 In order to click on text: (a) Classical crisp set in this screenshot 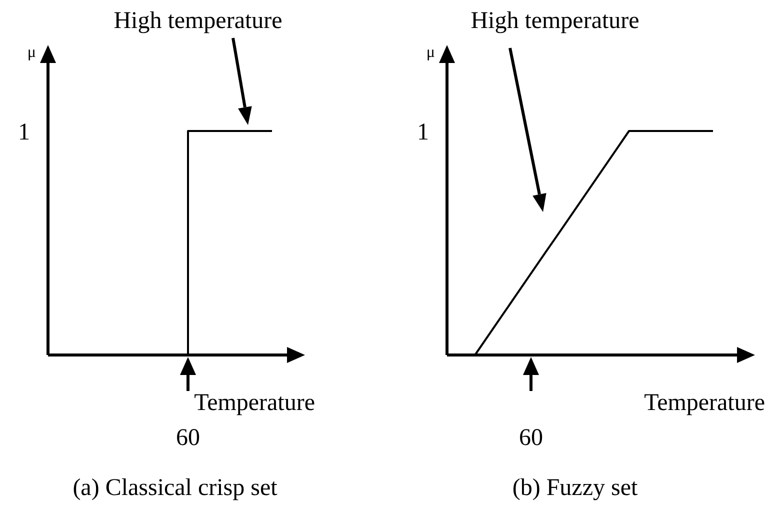, I will do `click(175, 488)`.